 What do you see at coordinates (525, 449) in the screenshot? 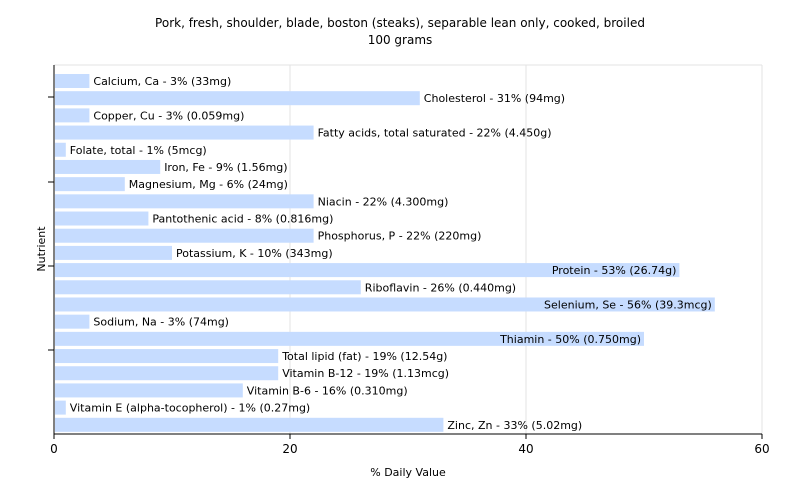
I see `x-tick-label: 40` at bounding box center [525, 449].